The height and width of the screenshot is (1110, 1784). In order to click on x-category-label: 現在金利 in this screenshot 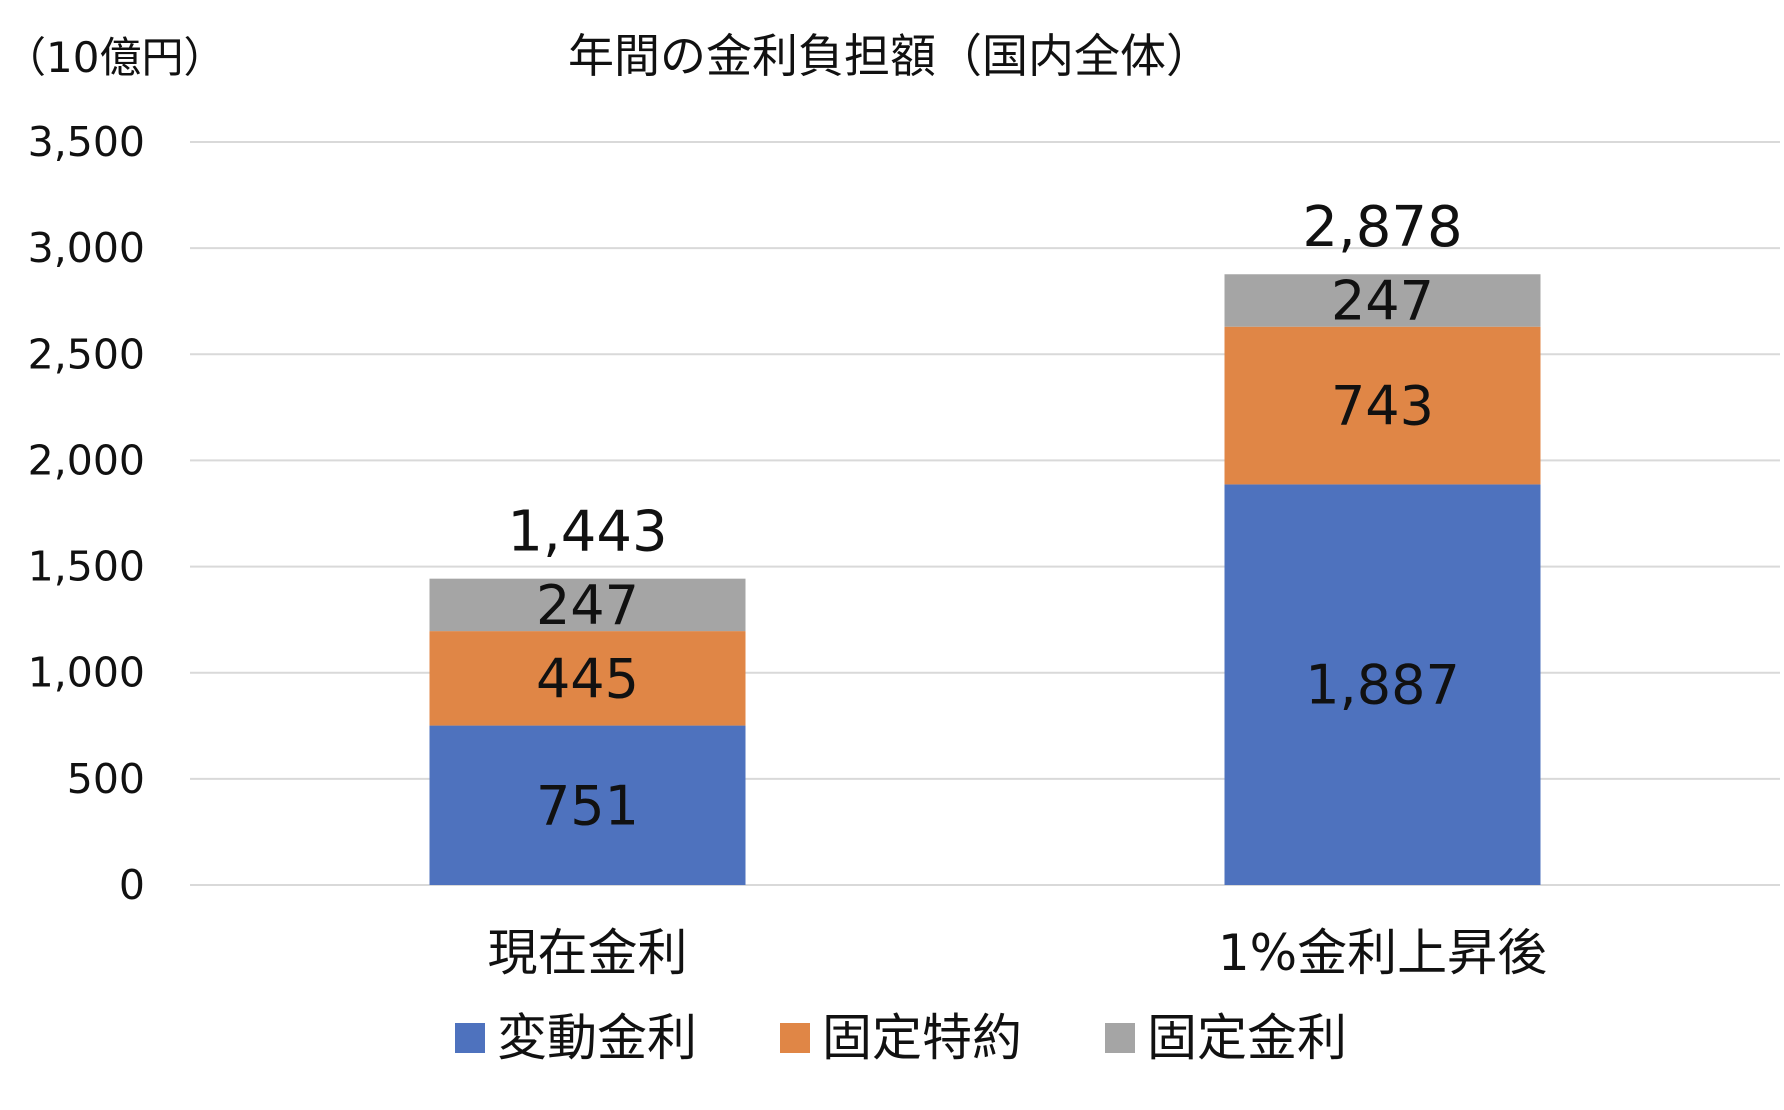, I will do `click(588, 953)`.